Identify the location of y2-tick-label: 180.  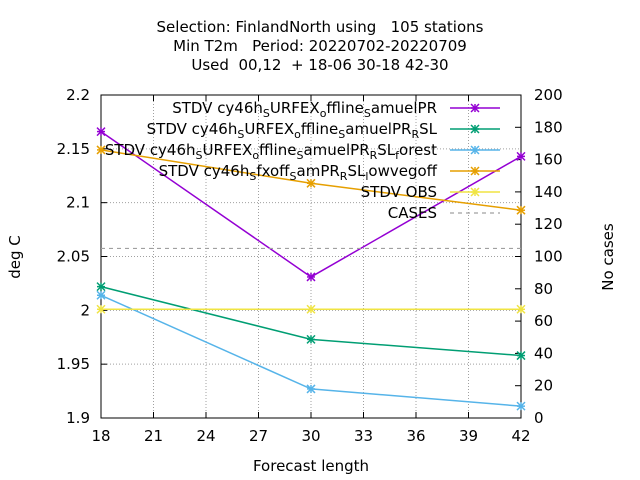
(548, 127).